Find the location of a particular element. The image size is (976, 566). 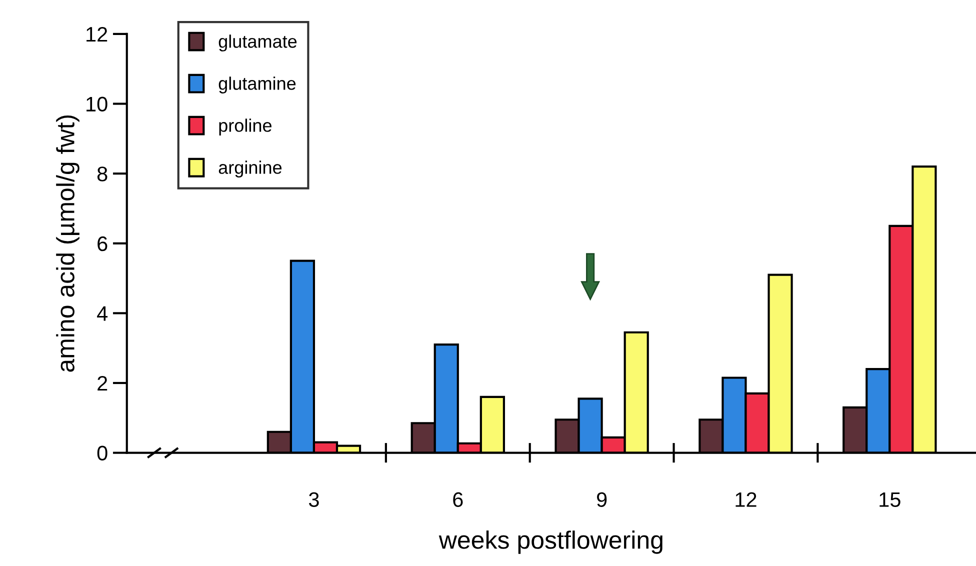

y-tick-label: 10 is located at coordinates (97, 104).